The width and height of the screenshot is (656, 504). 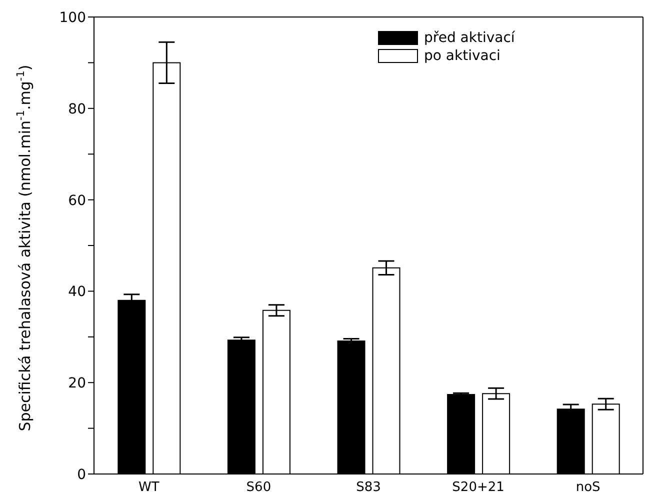 What do you see at coordinates (478, 488) in the screenshot?
I see `x-tick-label: S20+21` at bounding box center [478, 488].